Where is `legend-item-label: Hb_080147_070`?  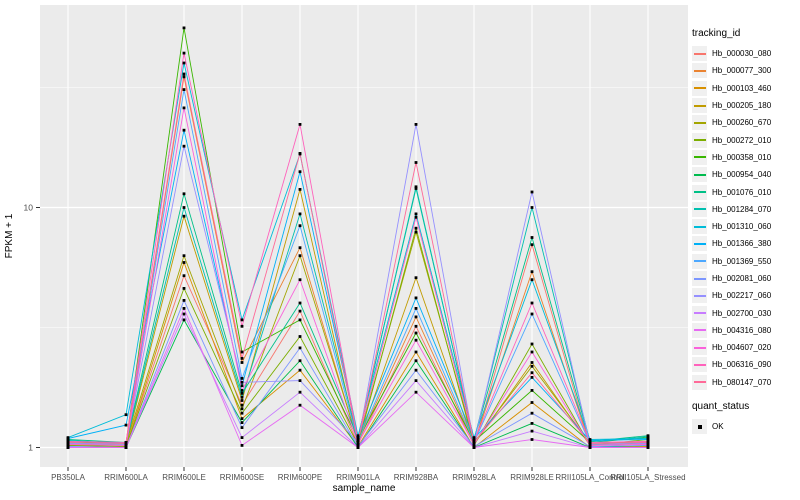
legend-item-label: Hb_080147_070 is located at coordinates (742, 382).